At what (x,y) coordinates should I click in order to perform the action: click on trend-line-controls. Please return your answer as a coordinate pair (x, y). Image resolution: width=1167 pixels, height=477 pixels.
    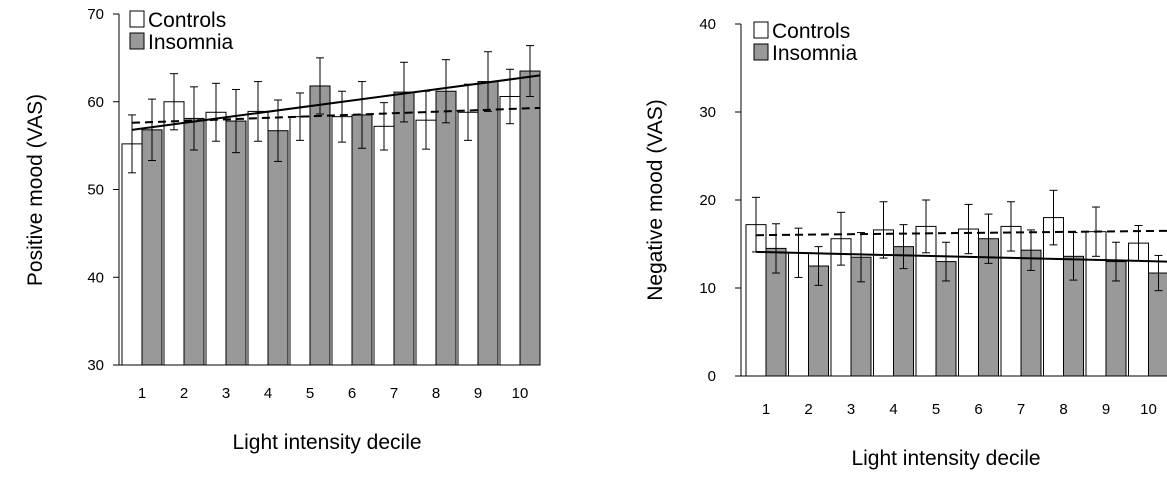
    Looking at the image, I should click on (961, 233).